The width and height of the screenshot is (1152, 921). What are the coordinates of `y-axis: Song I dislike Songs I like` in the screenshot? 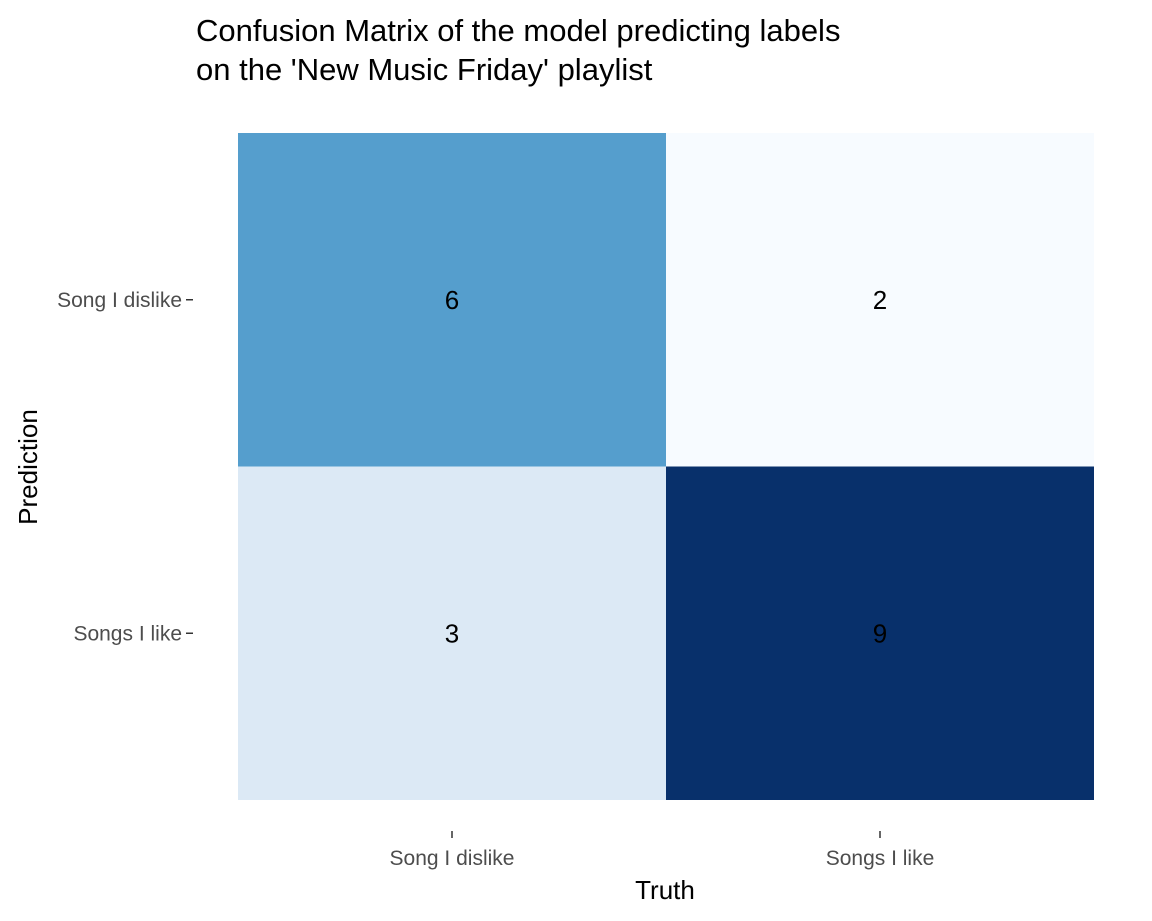 It's located at (125, 467).